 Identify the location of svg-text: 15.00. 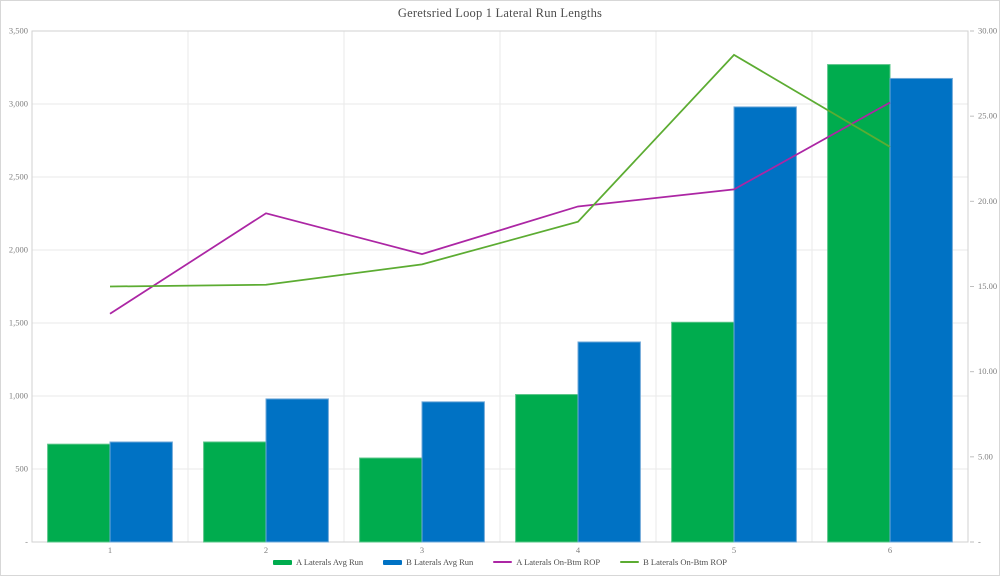
(987, 286).